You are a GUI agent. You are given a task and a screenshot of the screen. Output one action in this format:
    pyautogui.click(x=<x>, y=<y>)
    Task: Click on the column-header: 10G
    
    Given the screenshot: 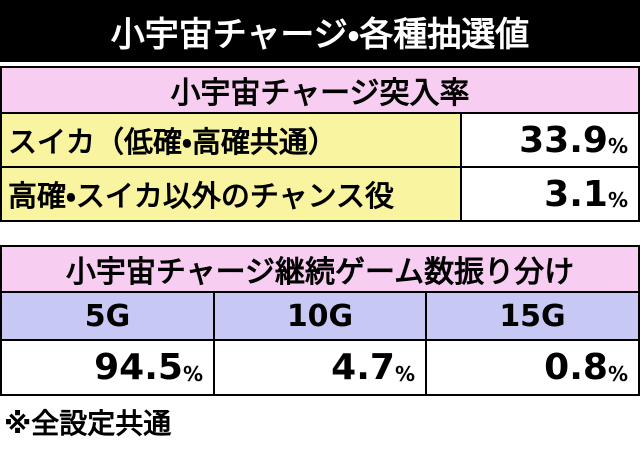 What is the action you would take?
    pyautogui.click(x=320, y=316)
    